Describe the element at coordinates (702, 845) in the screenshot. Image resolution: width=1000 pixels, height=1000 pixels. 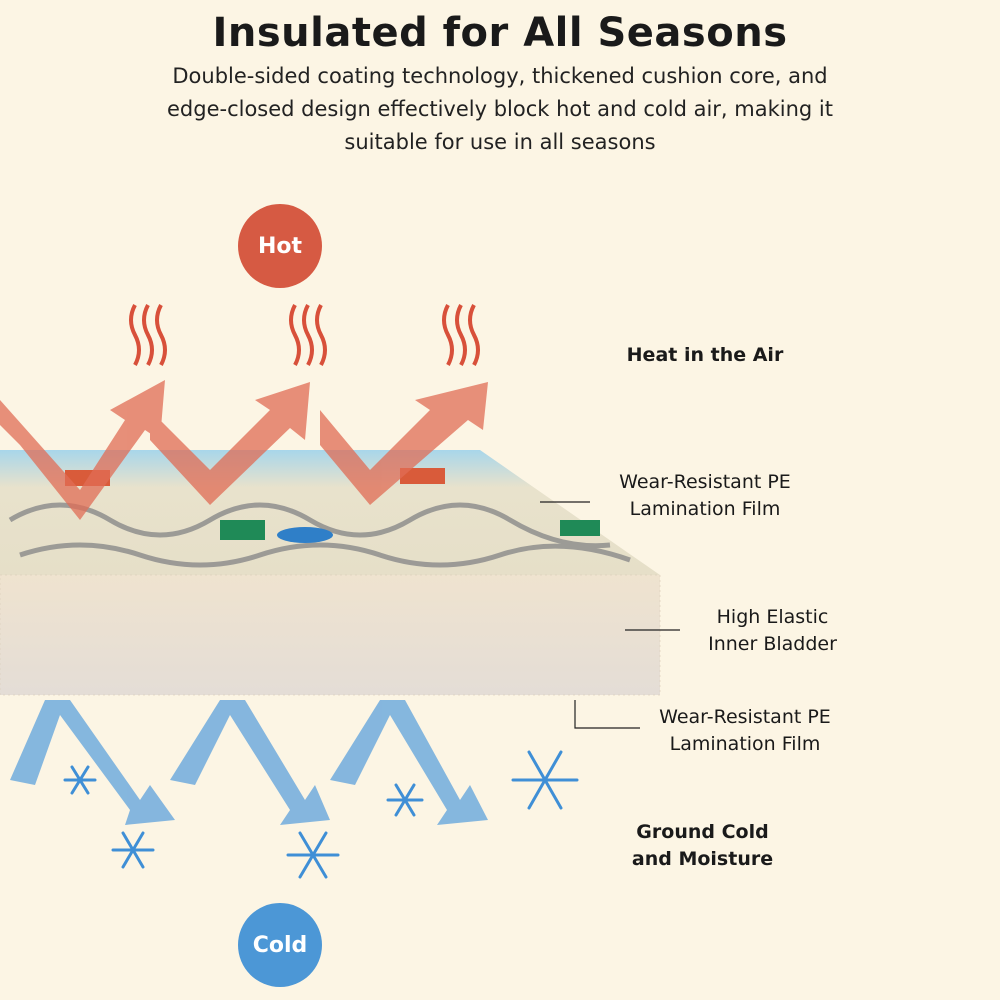
I see `ground-label: Ground Cold and Moisture` at that location.